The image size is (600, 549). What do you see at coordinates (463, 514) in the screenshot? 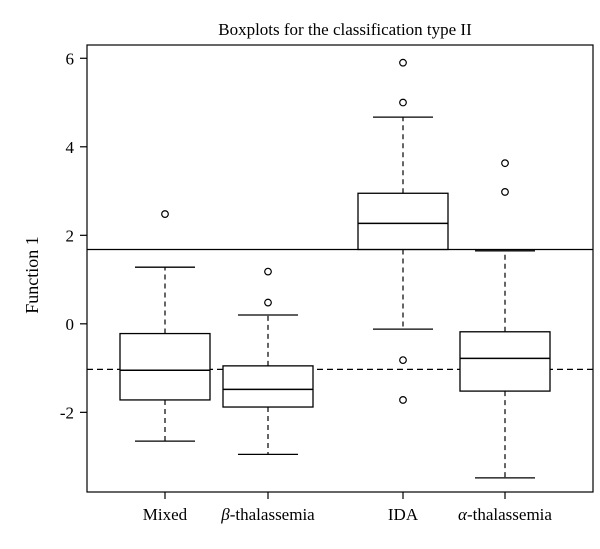
I see `greek-prefix: α` at bounding box center [463, 514].